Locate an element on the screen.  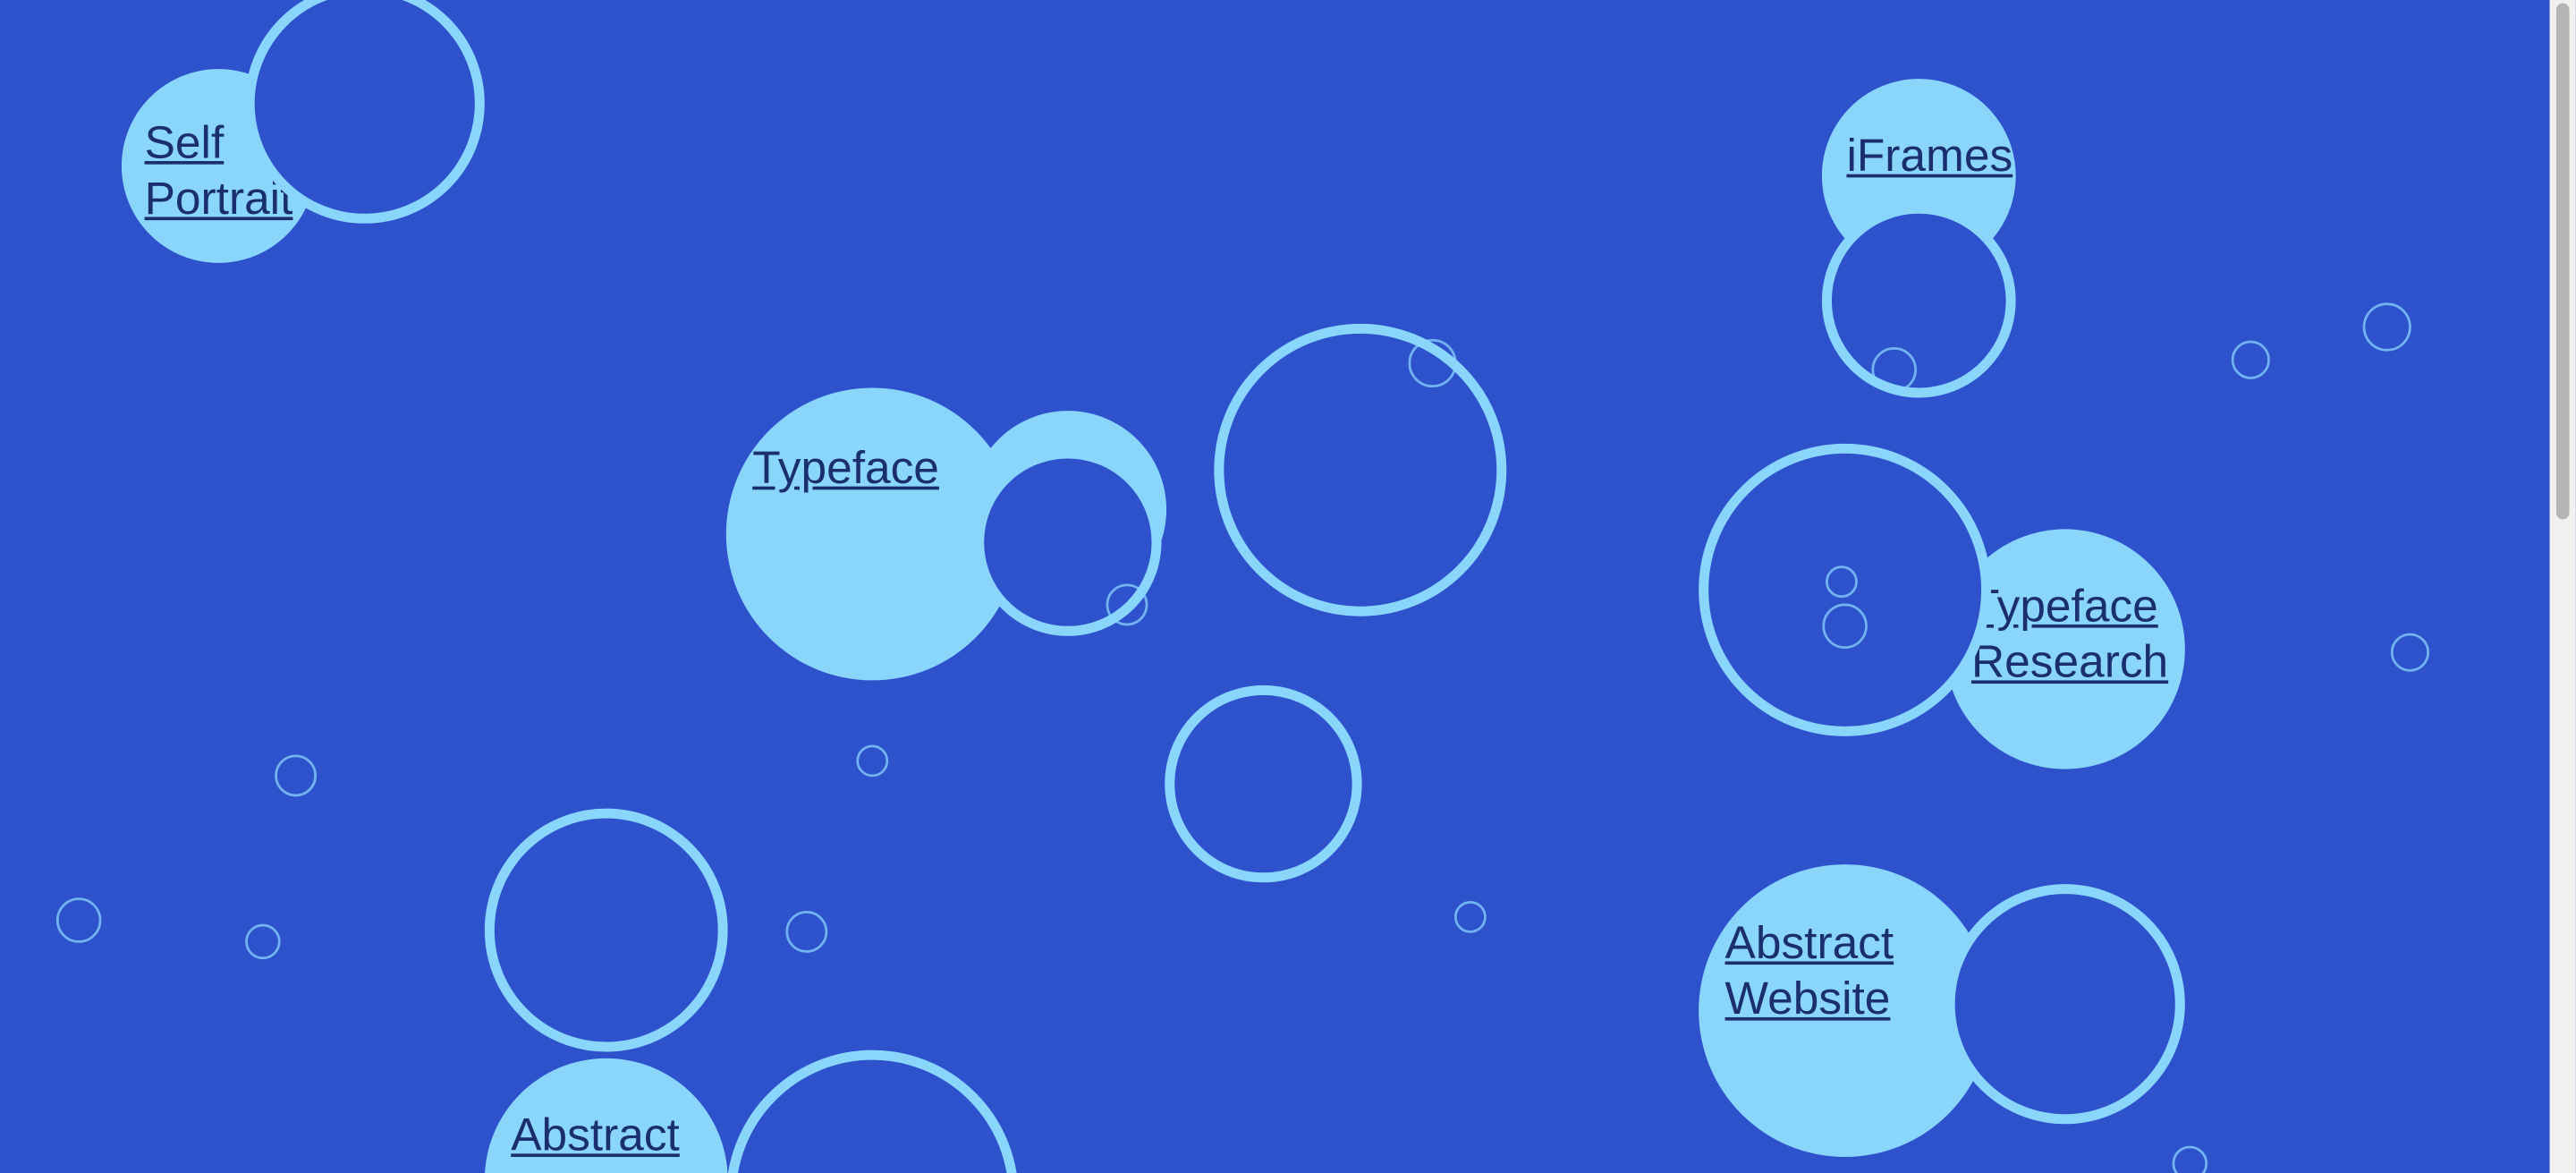
link: Typeface Research is located at coordinates (2070, 633).